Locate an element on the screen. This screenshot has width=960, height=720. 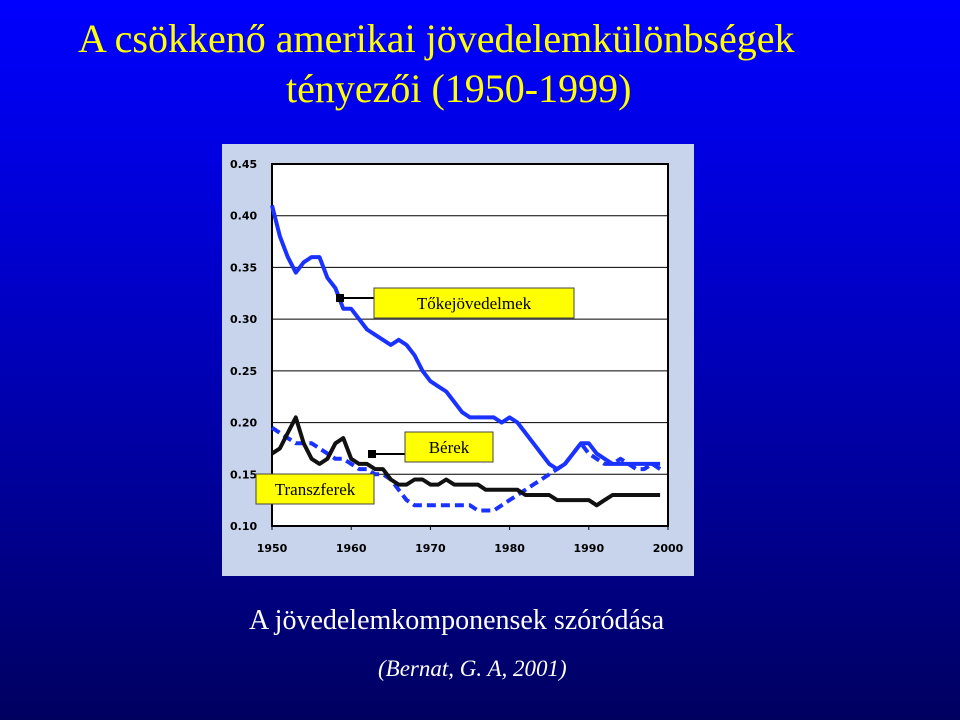
x-tick-label: 1970 is located at coordinates (430, 548).